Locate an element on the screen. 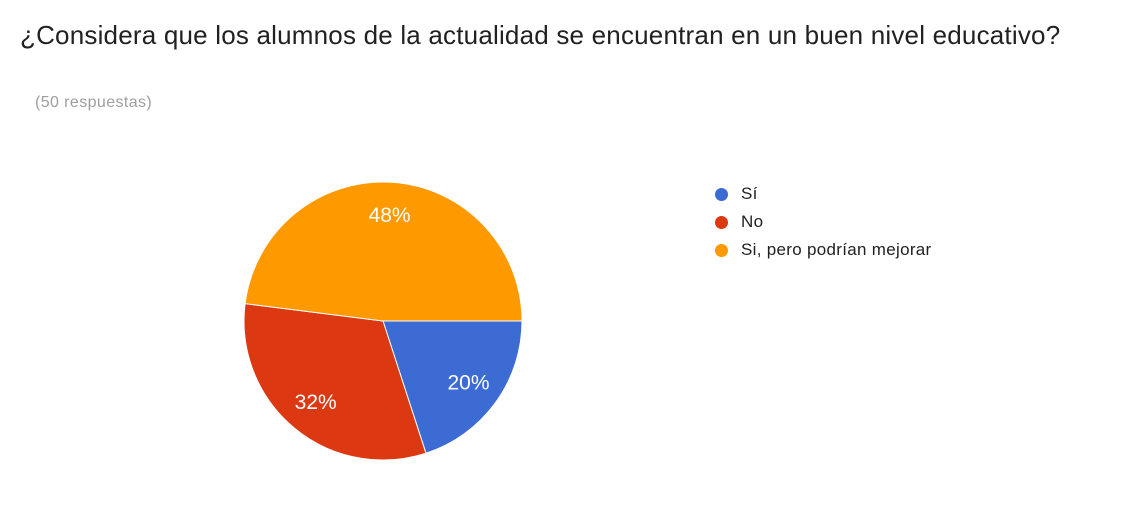 The height and width of the screenshot is (505, 1138). legend-item-1: Sí is located at coordinates (823, 193).